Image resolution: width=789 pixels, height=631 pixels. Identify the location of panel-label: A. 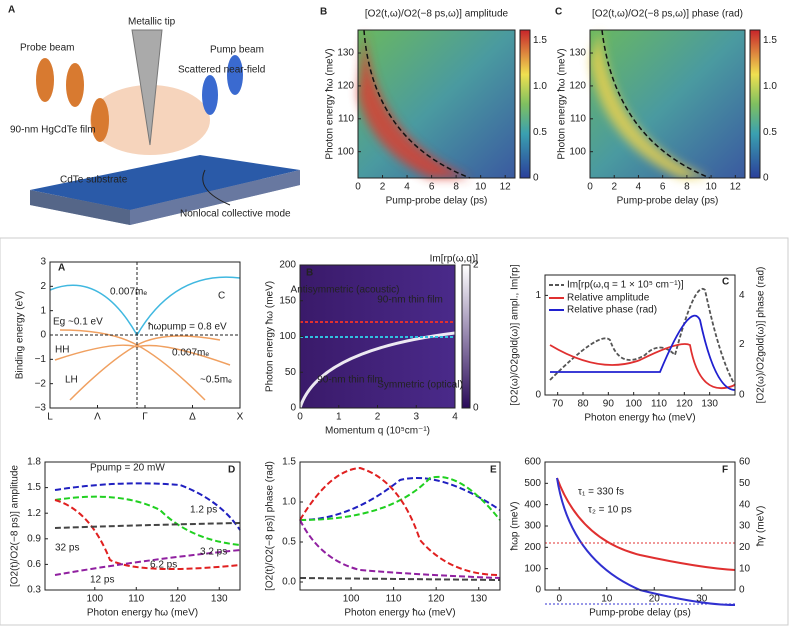
(11, 10).